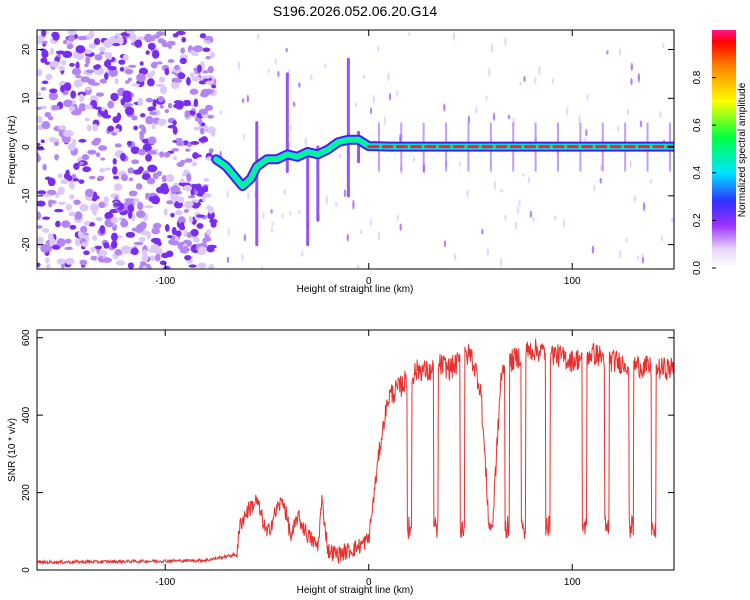 The height and width of the screenshot is (600, 750). What do you see at coordinates (369, 281) in the screenshot?
I see `x-tick-label: 0` at bounding box center [369, 281].